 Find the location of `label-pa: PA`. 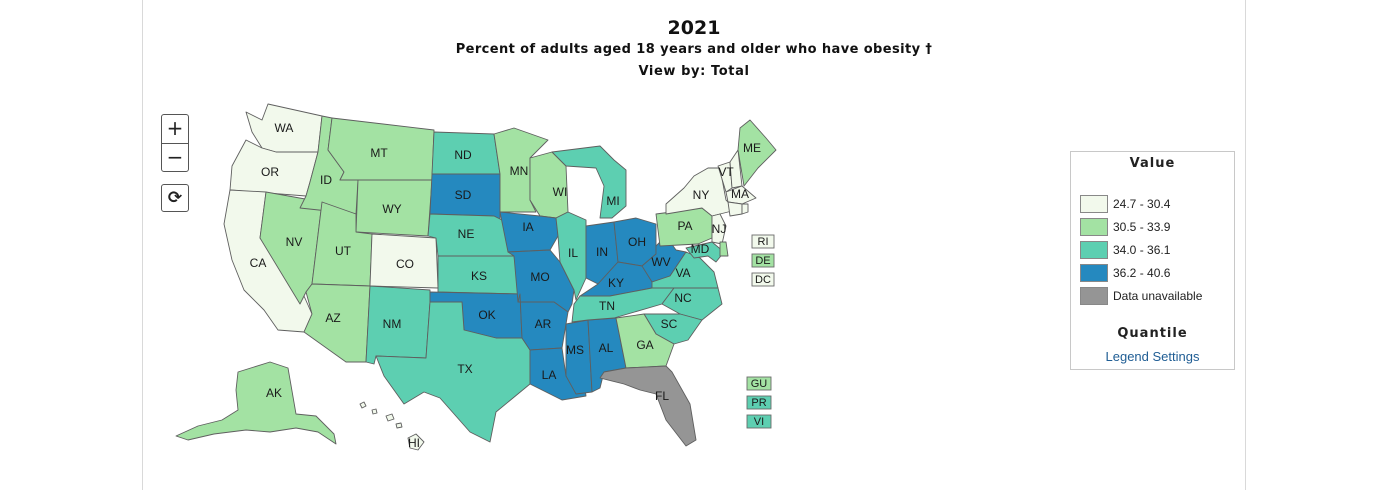

label-pa: PA is located at coordinates (684, 226).